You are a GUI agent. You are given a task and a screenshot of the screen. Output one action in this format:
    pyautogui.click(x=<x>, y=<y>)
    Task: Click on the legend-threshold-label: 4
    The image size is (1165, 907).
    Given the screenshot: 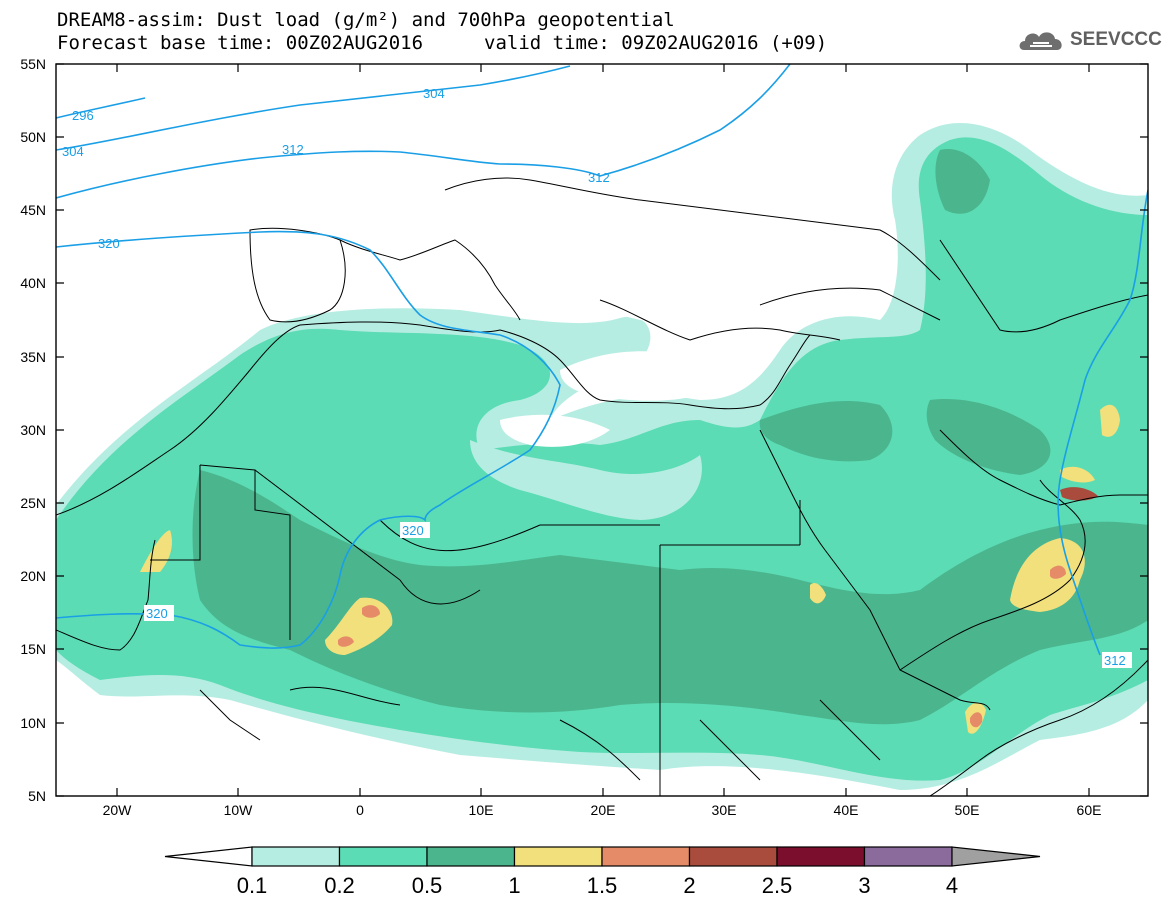 What is the action you would take?
    pyautogui.click(x=952, y=885)
    